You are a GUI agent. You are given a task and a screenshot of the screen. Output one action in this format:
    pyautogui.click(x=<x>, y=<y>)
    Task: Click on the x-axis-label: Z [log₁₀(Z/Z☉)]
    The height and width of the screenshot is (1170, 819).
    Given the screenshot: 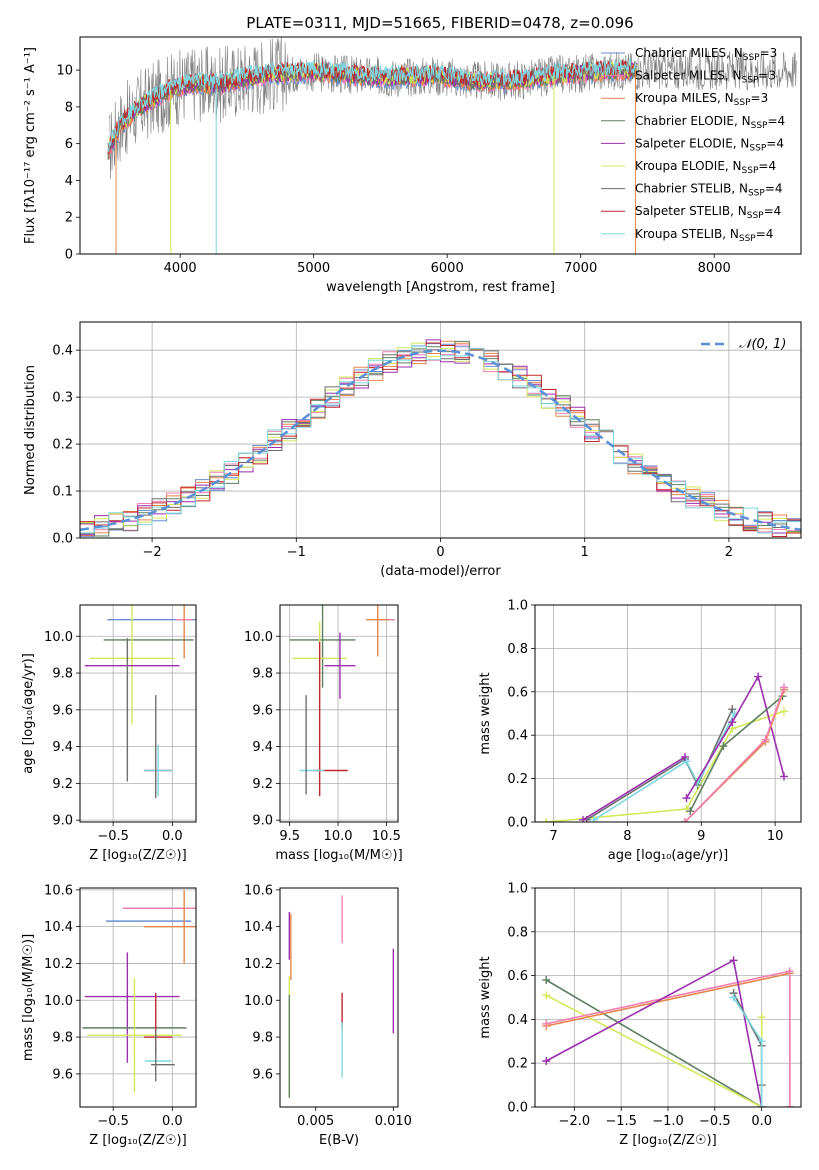 What is the action you would take?
    pyautogui.click(x=137, y=1140)
    